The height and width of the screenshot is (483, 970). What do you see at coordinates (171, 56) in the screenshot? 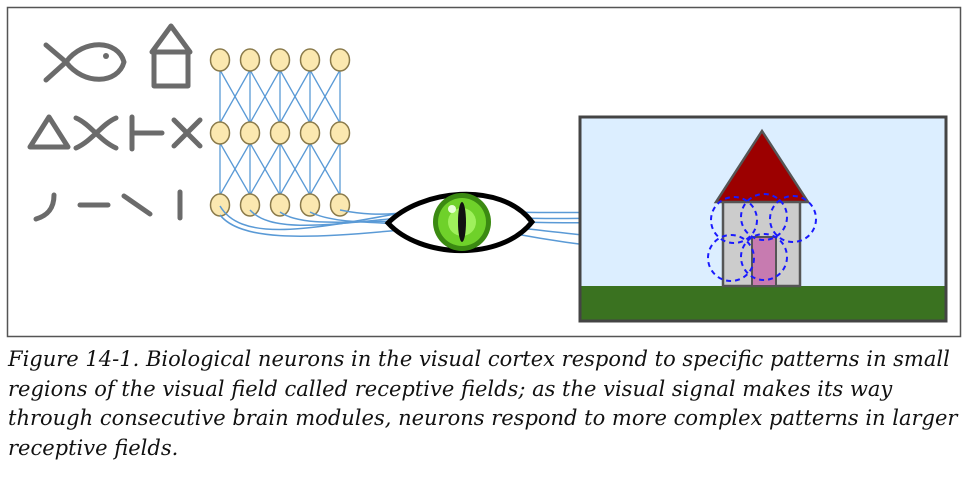
I see `house-icon` at bounding box center [171, 56].